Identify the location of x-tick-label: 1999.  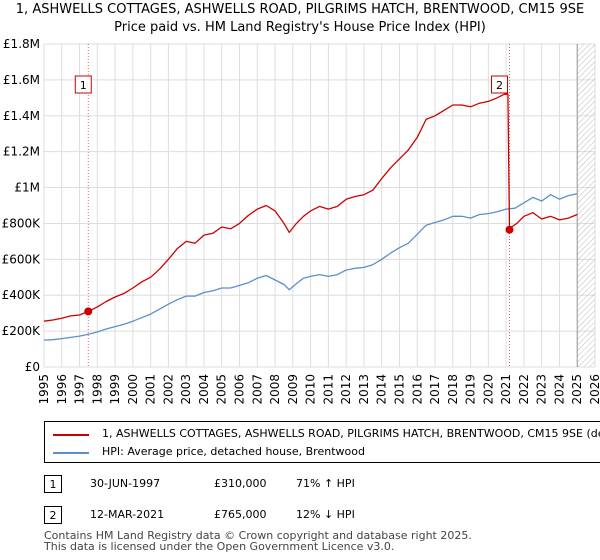
(115, 389).